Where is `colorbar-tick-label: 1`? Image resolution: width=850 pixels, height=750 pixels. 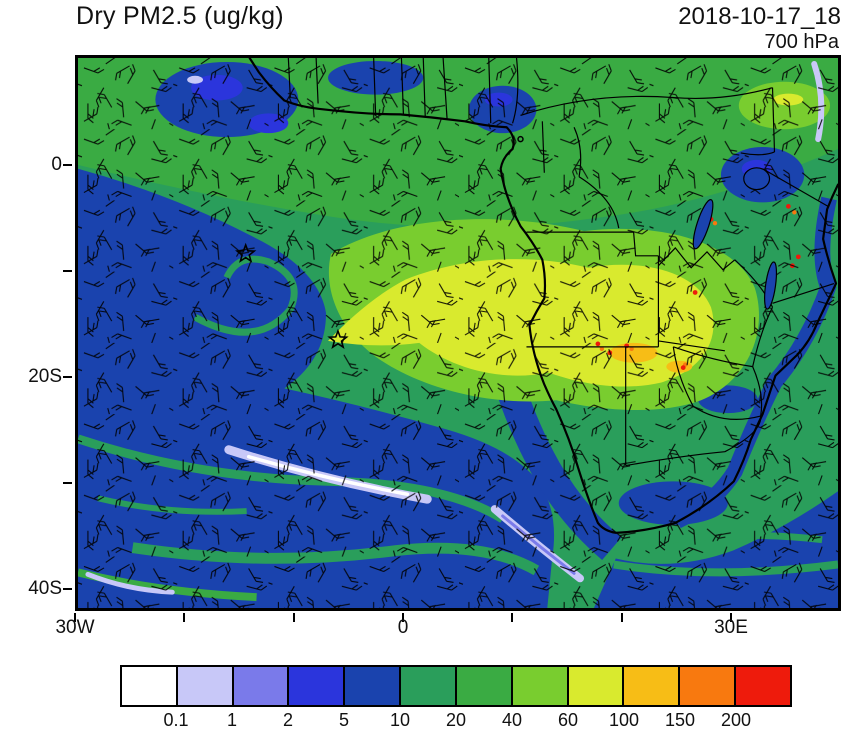 colorbar-tick-label: 1 is located at coordinates (232, 720).